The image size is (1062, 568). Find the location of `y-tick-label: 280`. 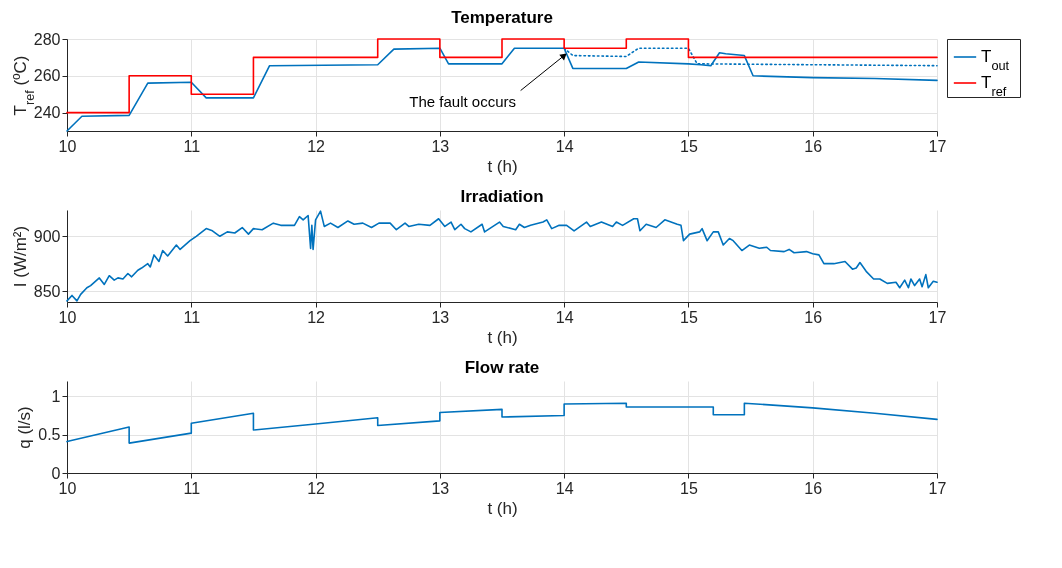

y-tick-label: 280 is located at coordinates (47, 39).